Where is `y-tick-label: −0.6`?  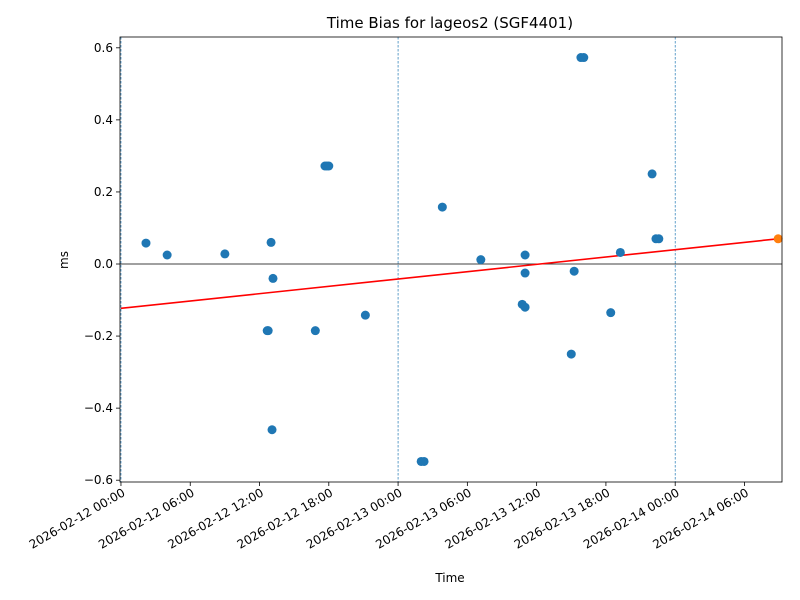
y-tick-label: −0.6 is located at coordinates (98, 480).